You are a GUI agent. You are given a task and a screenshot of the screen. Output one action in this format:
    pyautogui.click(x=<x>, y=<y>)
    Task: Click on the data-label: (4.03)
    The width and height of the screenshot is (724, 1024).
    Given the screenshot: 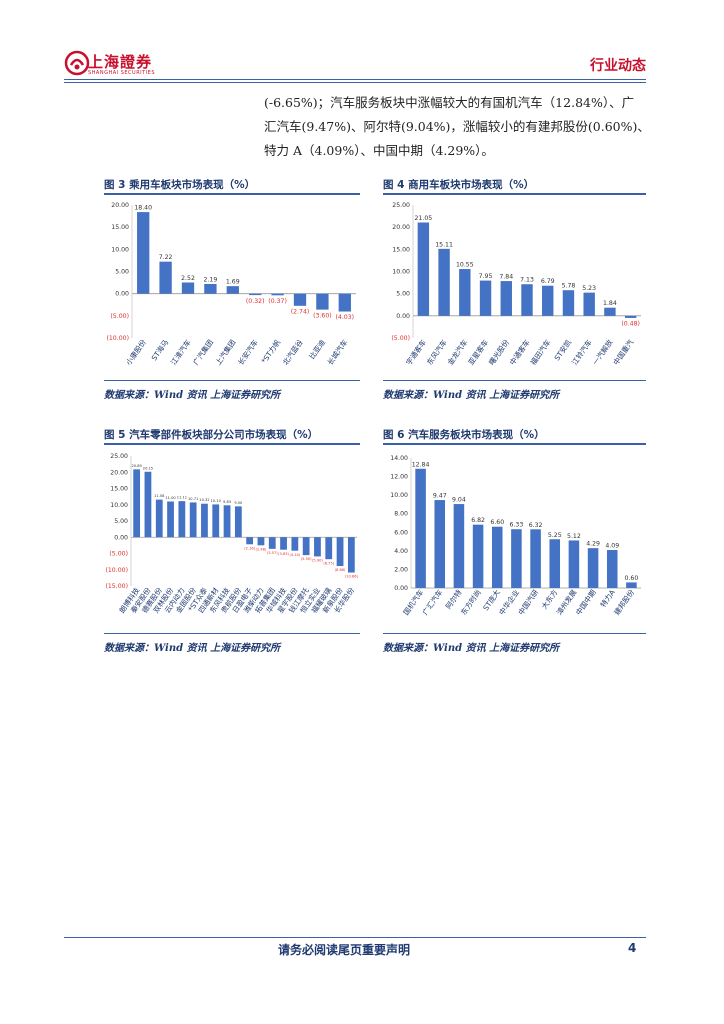 What is the action you would take?
    pyautogui.click(x=344, y=317)
    